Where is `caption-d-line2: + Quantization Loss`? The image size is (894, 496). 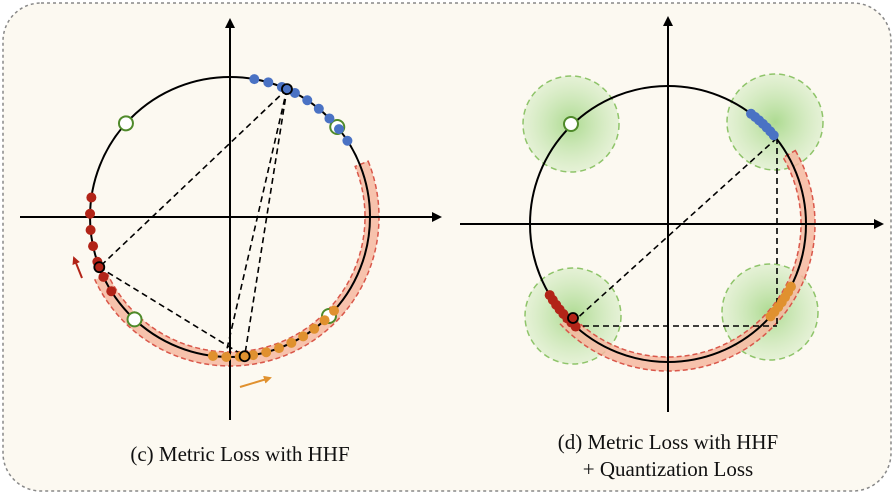
caption-d-line2: + Quantization Loss is located at coordinates (668, 469).